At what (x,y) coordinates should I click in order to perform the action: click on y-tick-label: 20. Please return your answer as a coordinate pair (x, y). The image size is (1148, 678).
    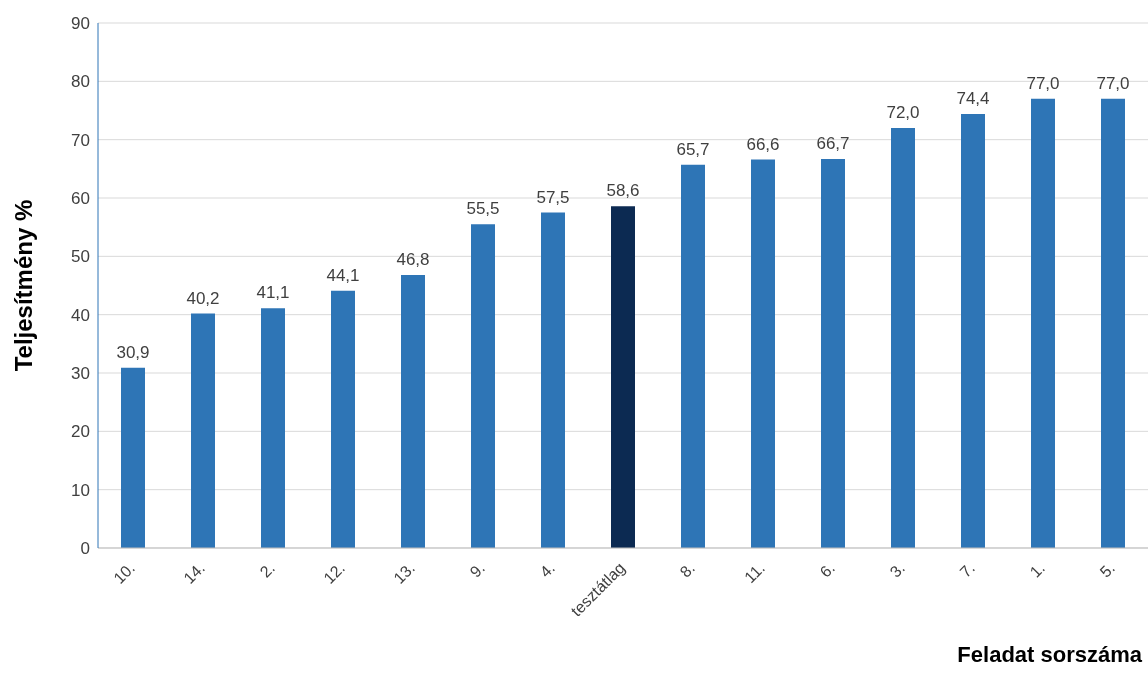
    Looking at the image, I should click on (80, 432).